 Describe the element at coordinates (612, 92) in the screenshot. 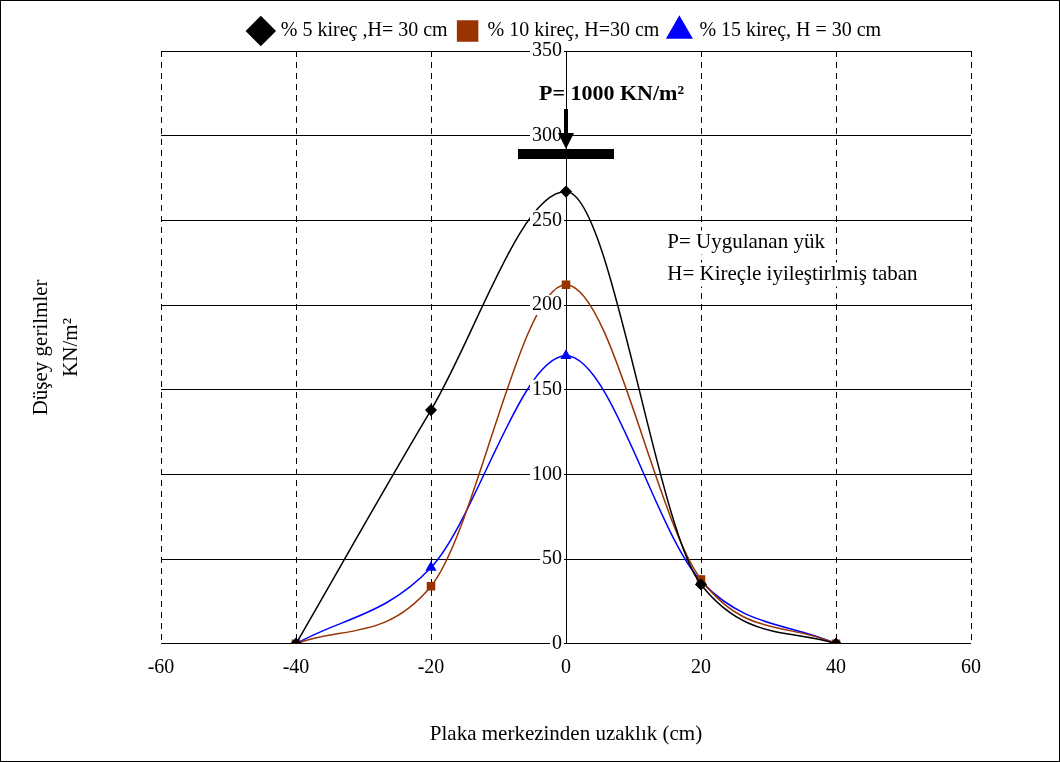

I see `annotation: P= 1000 KN/m²` at that location.